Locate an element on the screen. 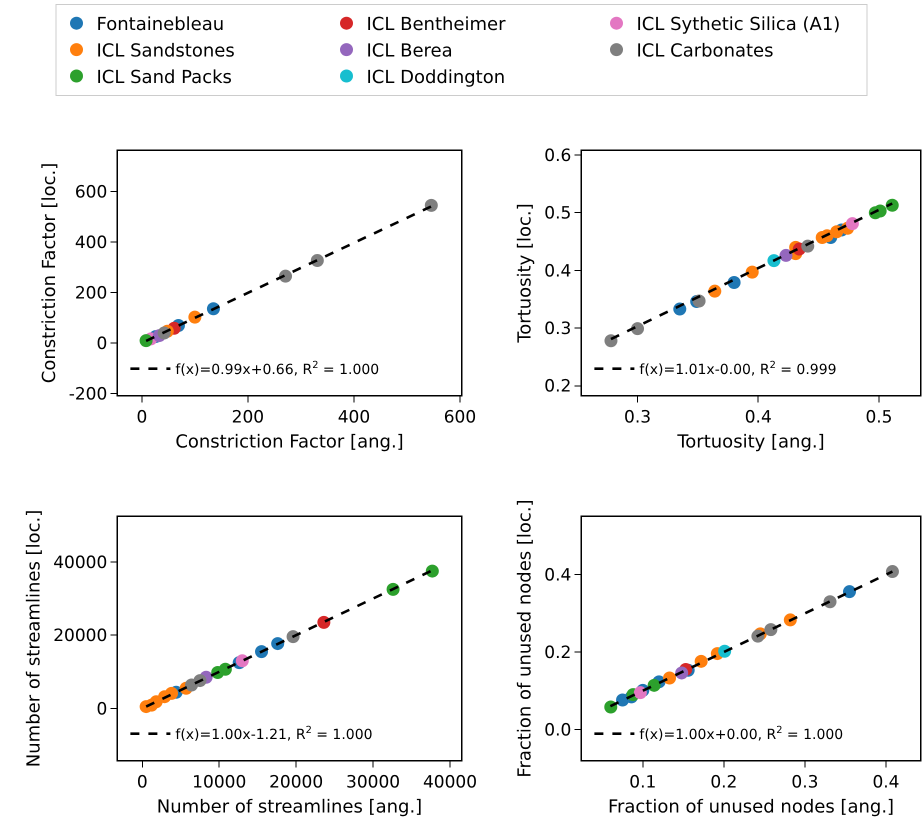 This screenshot has height=829, width=923. x-tick-label: 30000 is located at coordinates (373, 782).